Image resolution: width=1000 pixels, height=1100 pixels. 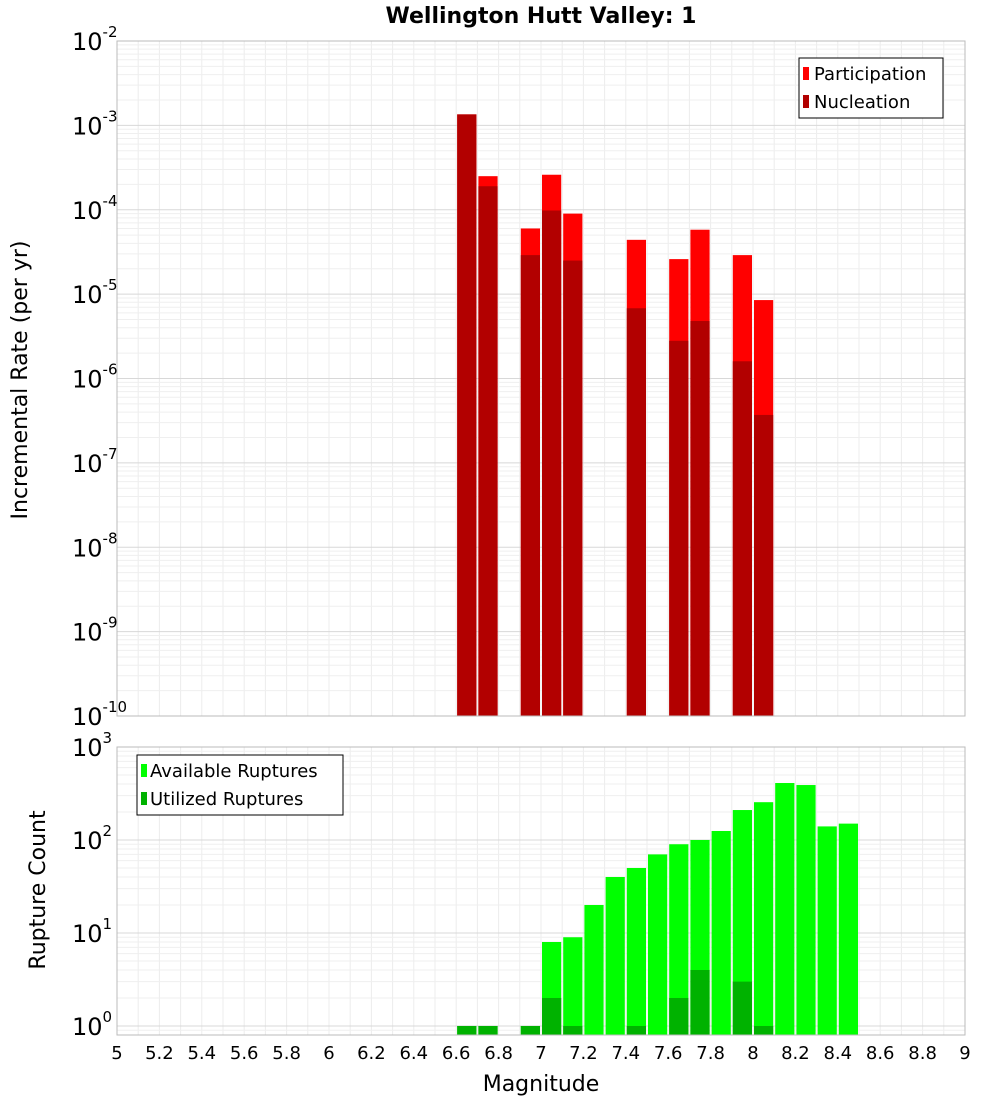 I want to click on x-tick-label: 7.4, so click(x=625, y=1053).